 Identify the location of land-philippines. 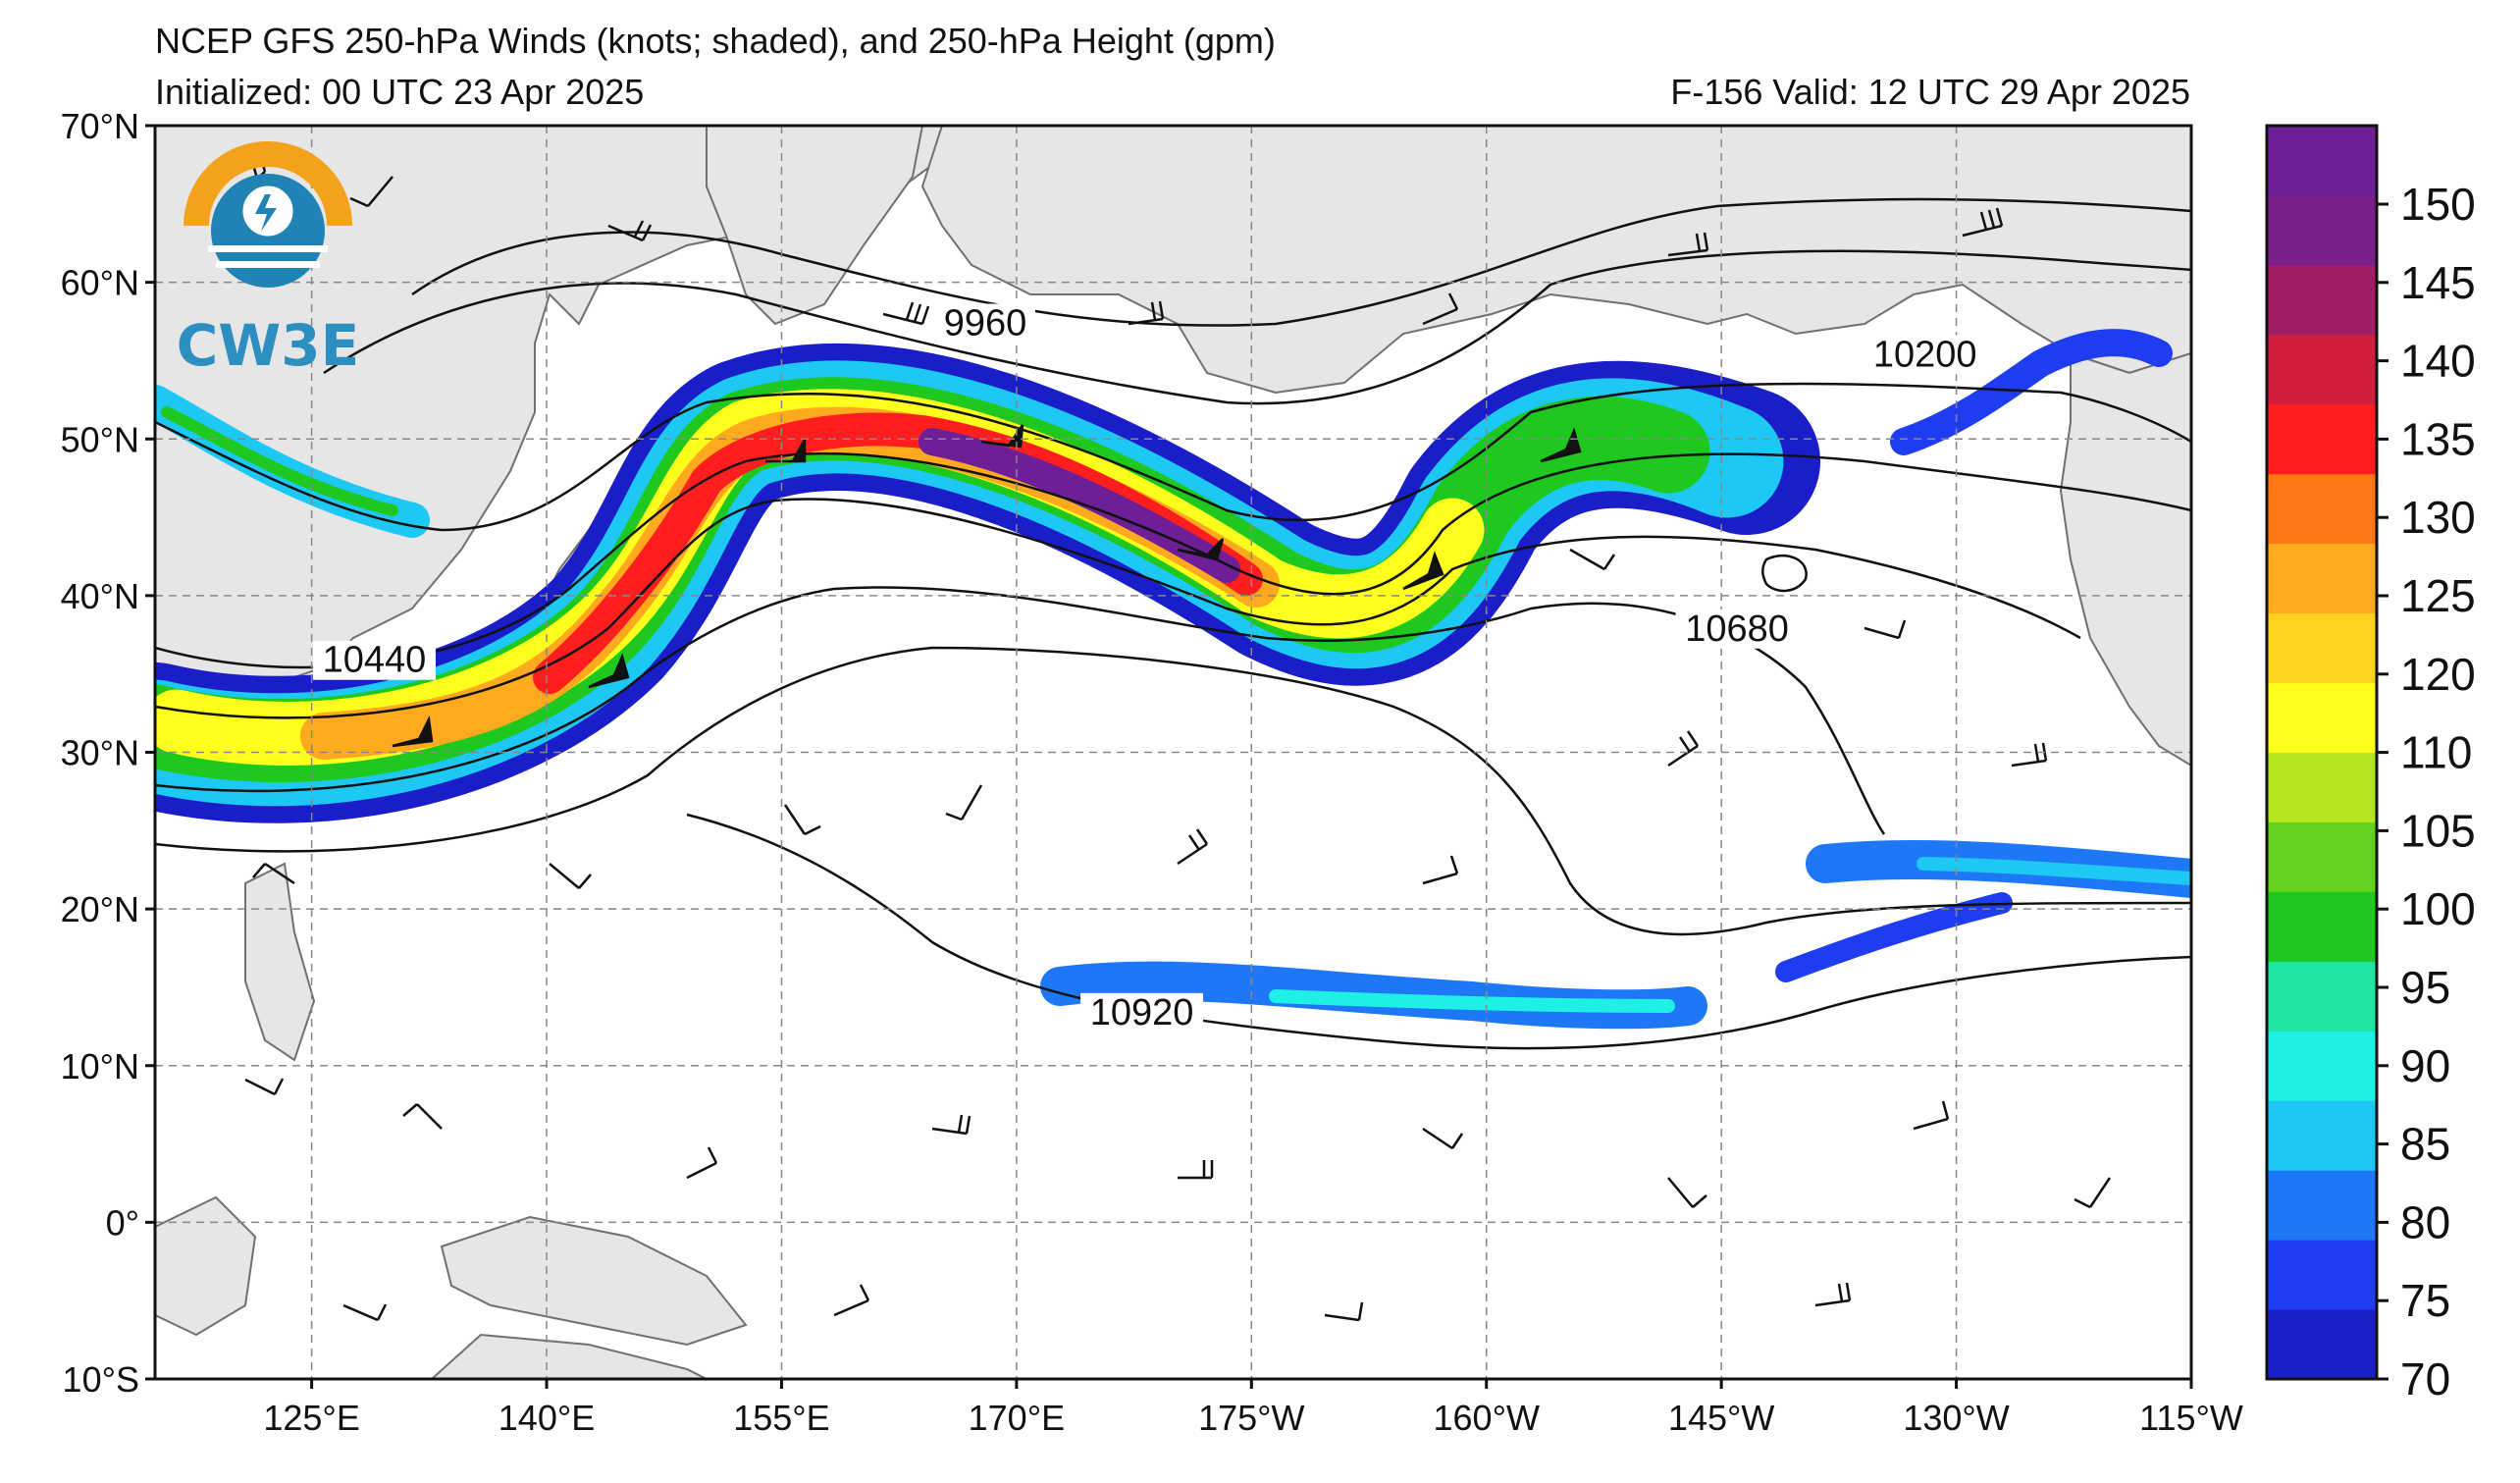
(280, 962).